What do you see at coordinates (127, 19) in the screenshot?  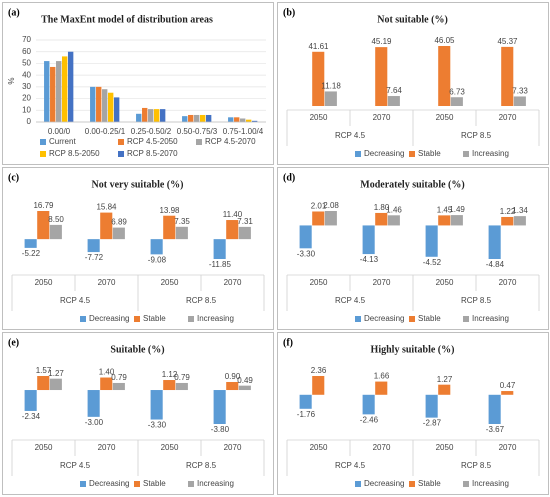 I see `chart-title: The MaxEnt model of distribution areas` at bounding box center [127, 19].